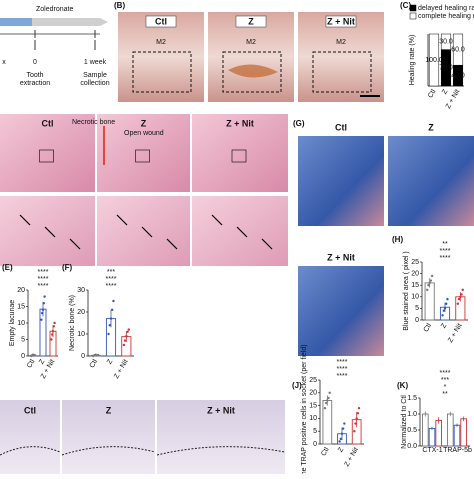  What do you see at coordinates (404, 422) in the screenshot?
I see `y-axis-label: Normalized to Ctl` at bounding box center [404, 422].